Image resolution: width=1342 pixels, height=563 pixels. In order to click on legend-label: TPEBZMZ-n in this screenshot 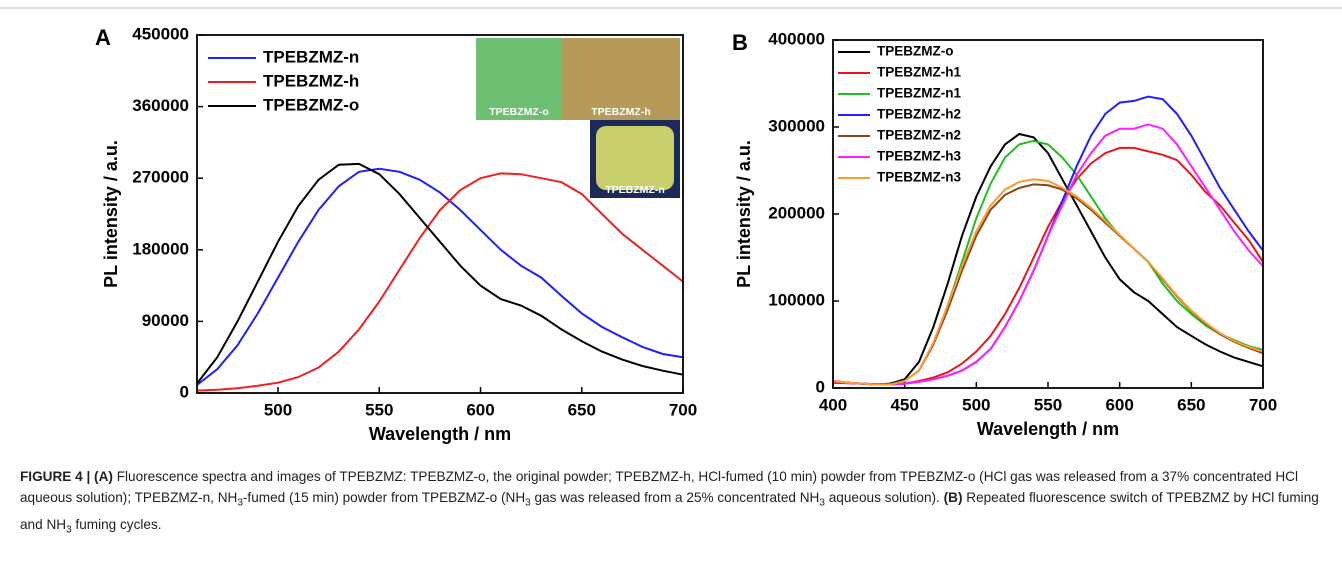, I will do `click(311, 56)`.